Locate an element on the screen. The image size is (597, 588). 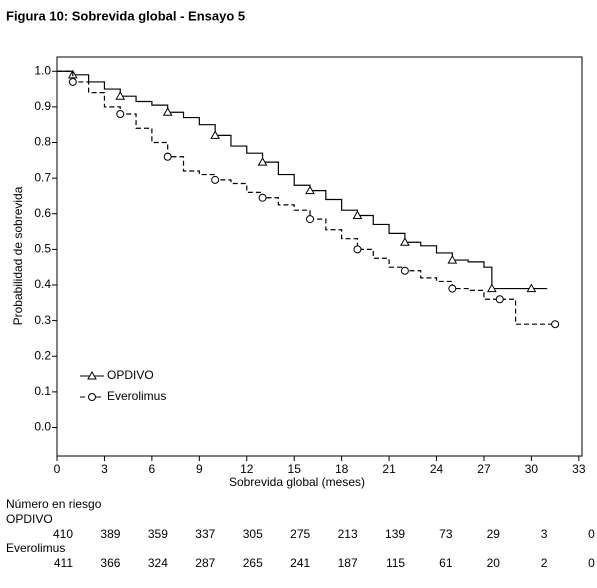
x-tick-label: 6 is located at coordinates (152, 469).